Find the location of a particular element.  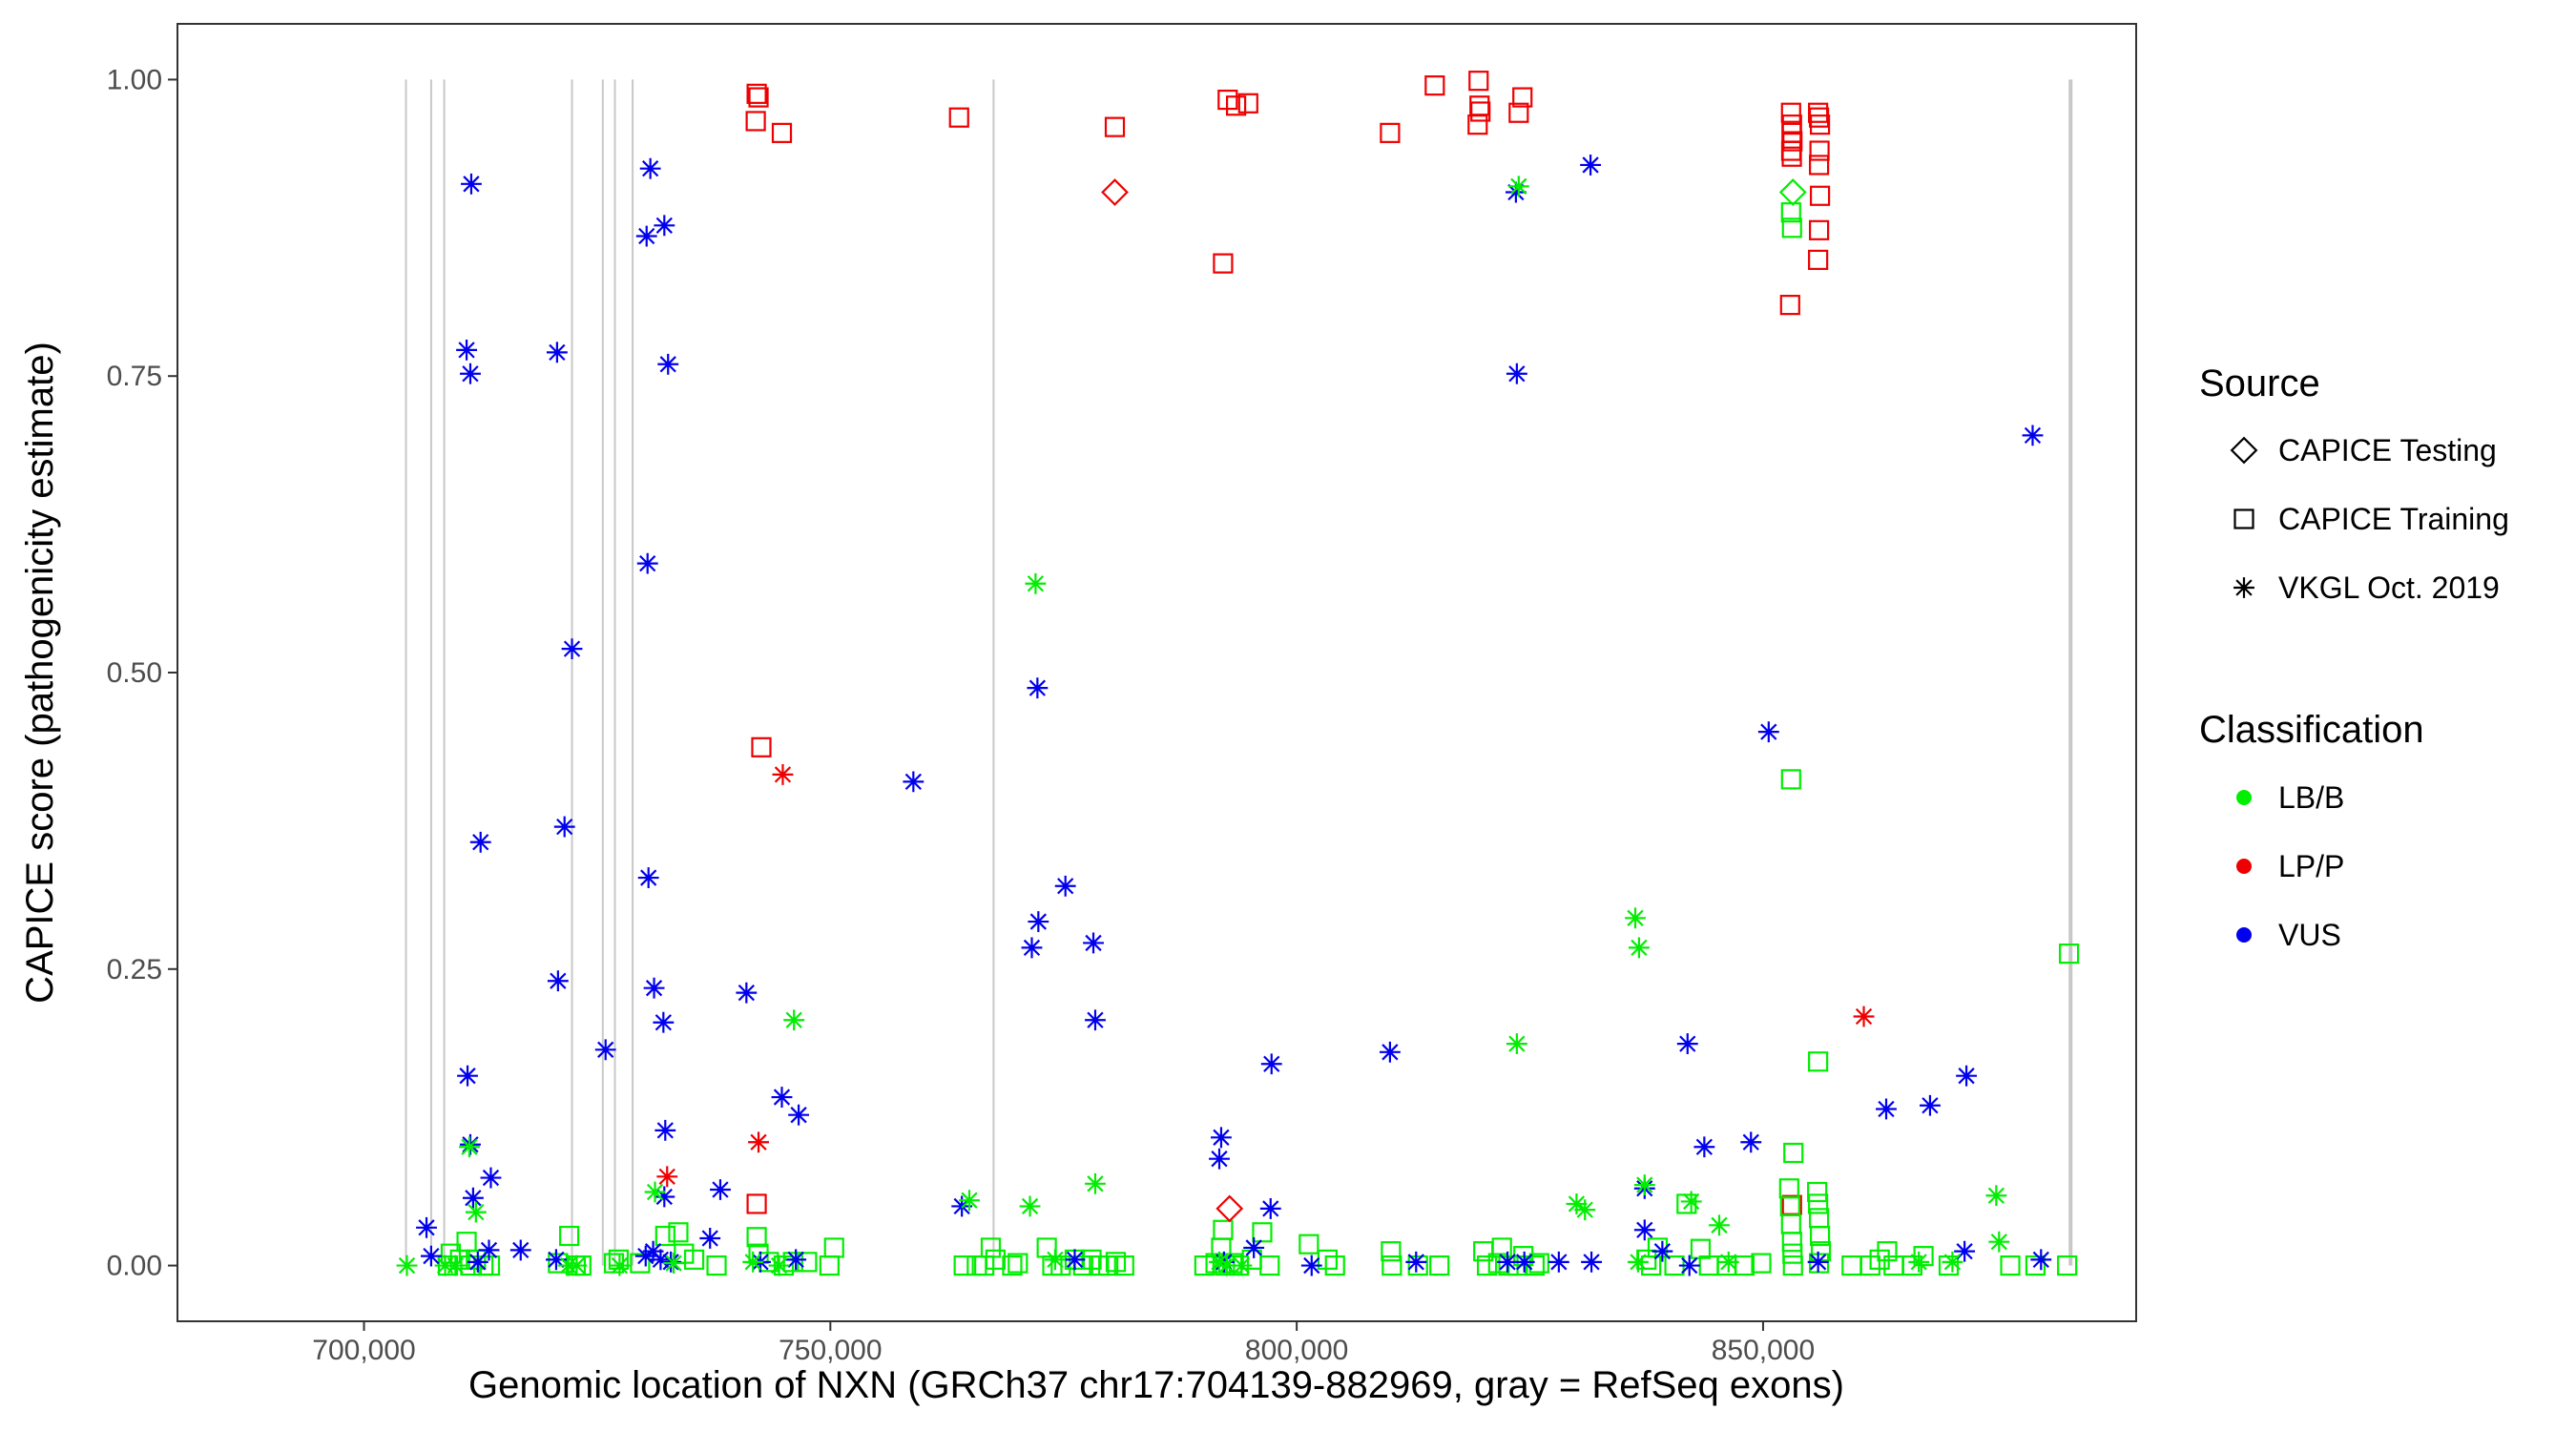

legend-key-square is located at coordinates (2243, 518).